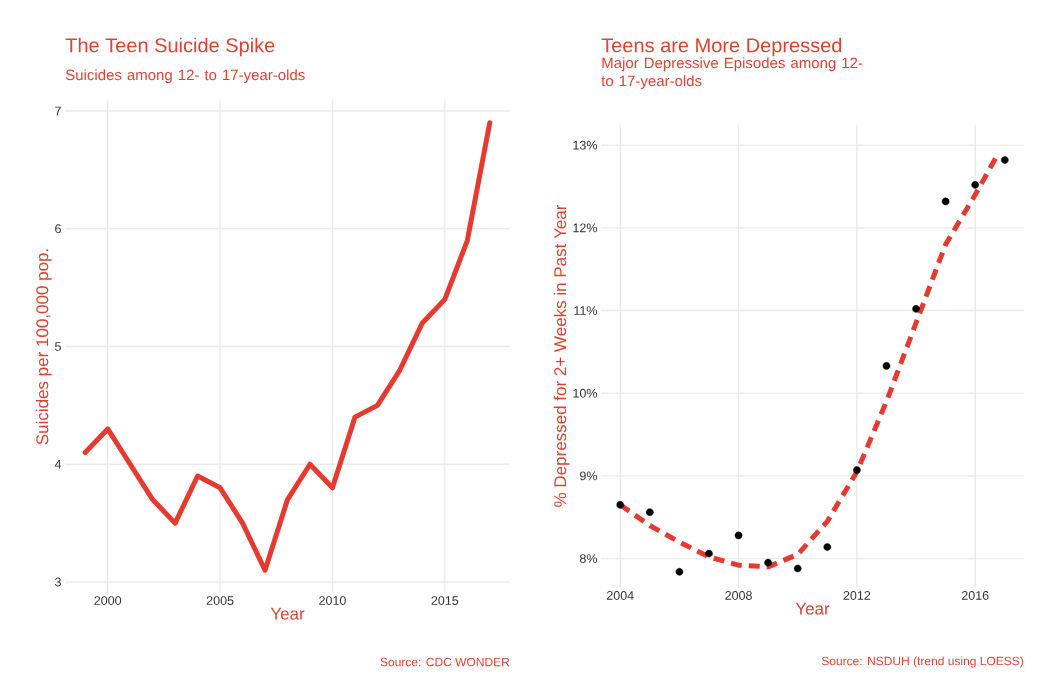 This screenshot has height=685, width=1048. What do you see at coordinates (58, 229) in the screenshot?
I see `y-tick-label: 6` at bounding box center [58, 229].